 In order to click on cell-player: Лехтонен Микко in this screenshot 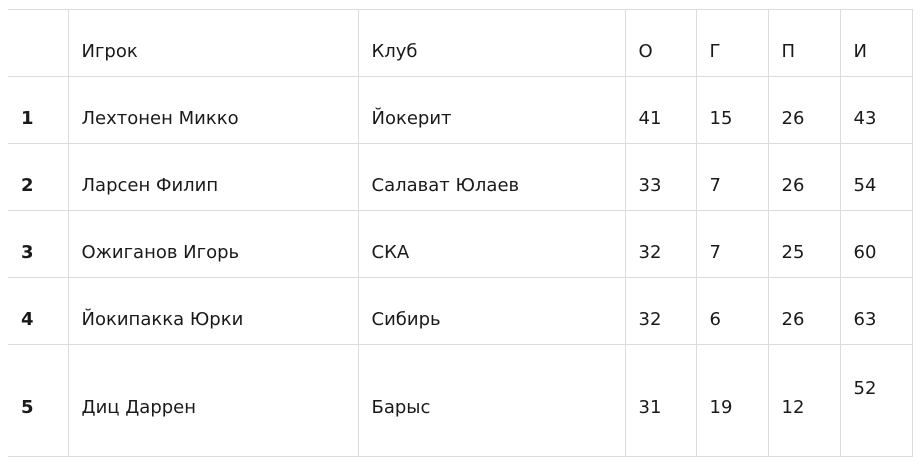, I will do `click(213, 110)`.